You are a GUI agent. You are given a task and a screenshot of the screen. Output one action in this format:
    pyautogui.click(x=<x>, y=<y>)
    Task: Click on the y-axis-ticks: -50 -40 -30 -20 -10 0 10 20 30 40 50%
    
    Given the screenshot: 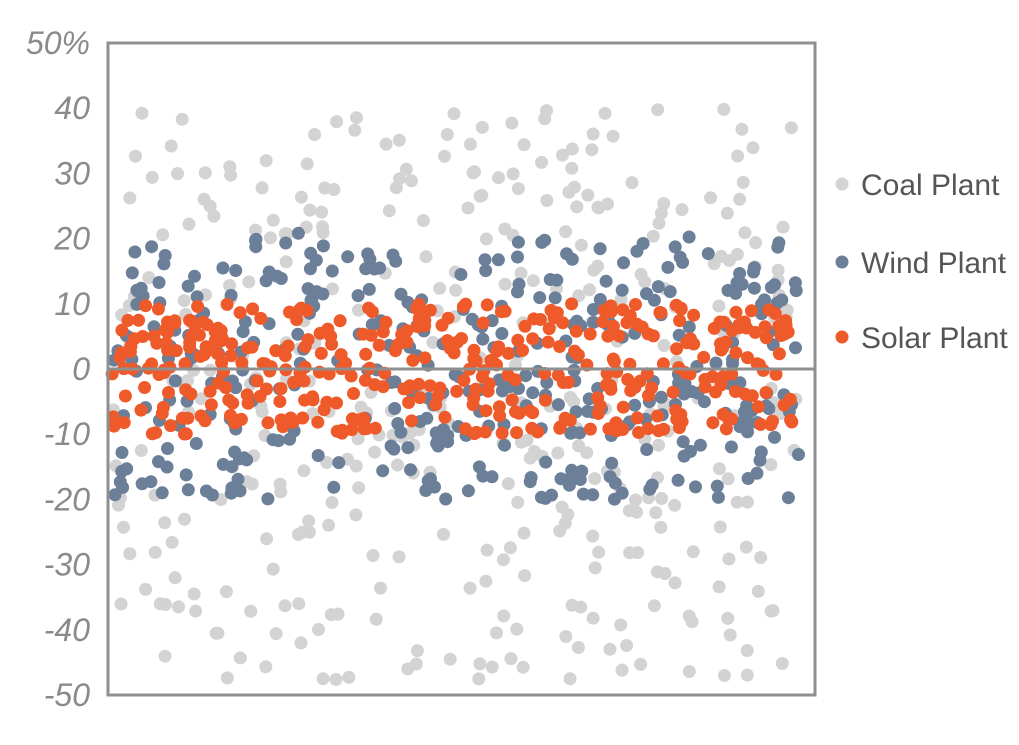 What is the action you would take?
    pyautogui.click(x=58, y=369)
    